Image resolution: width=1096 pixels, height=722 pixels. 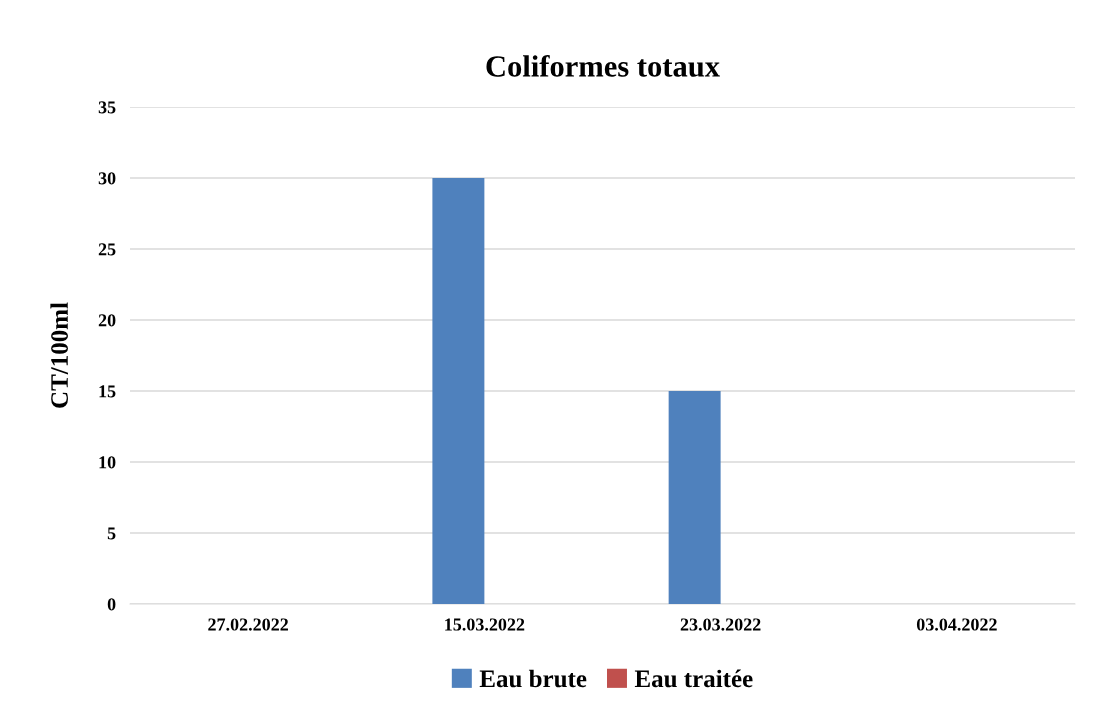 What do you see at coordinates (248, 624) in the screenshot?
I see `x-tick-label: 27.02.2022` at bounding box center [248, 624].